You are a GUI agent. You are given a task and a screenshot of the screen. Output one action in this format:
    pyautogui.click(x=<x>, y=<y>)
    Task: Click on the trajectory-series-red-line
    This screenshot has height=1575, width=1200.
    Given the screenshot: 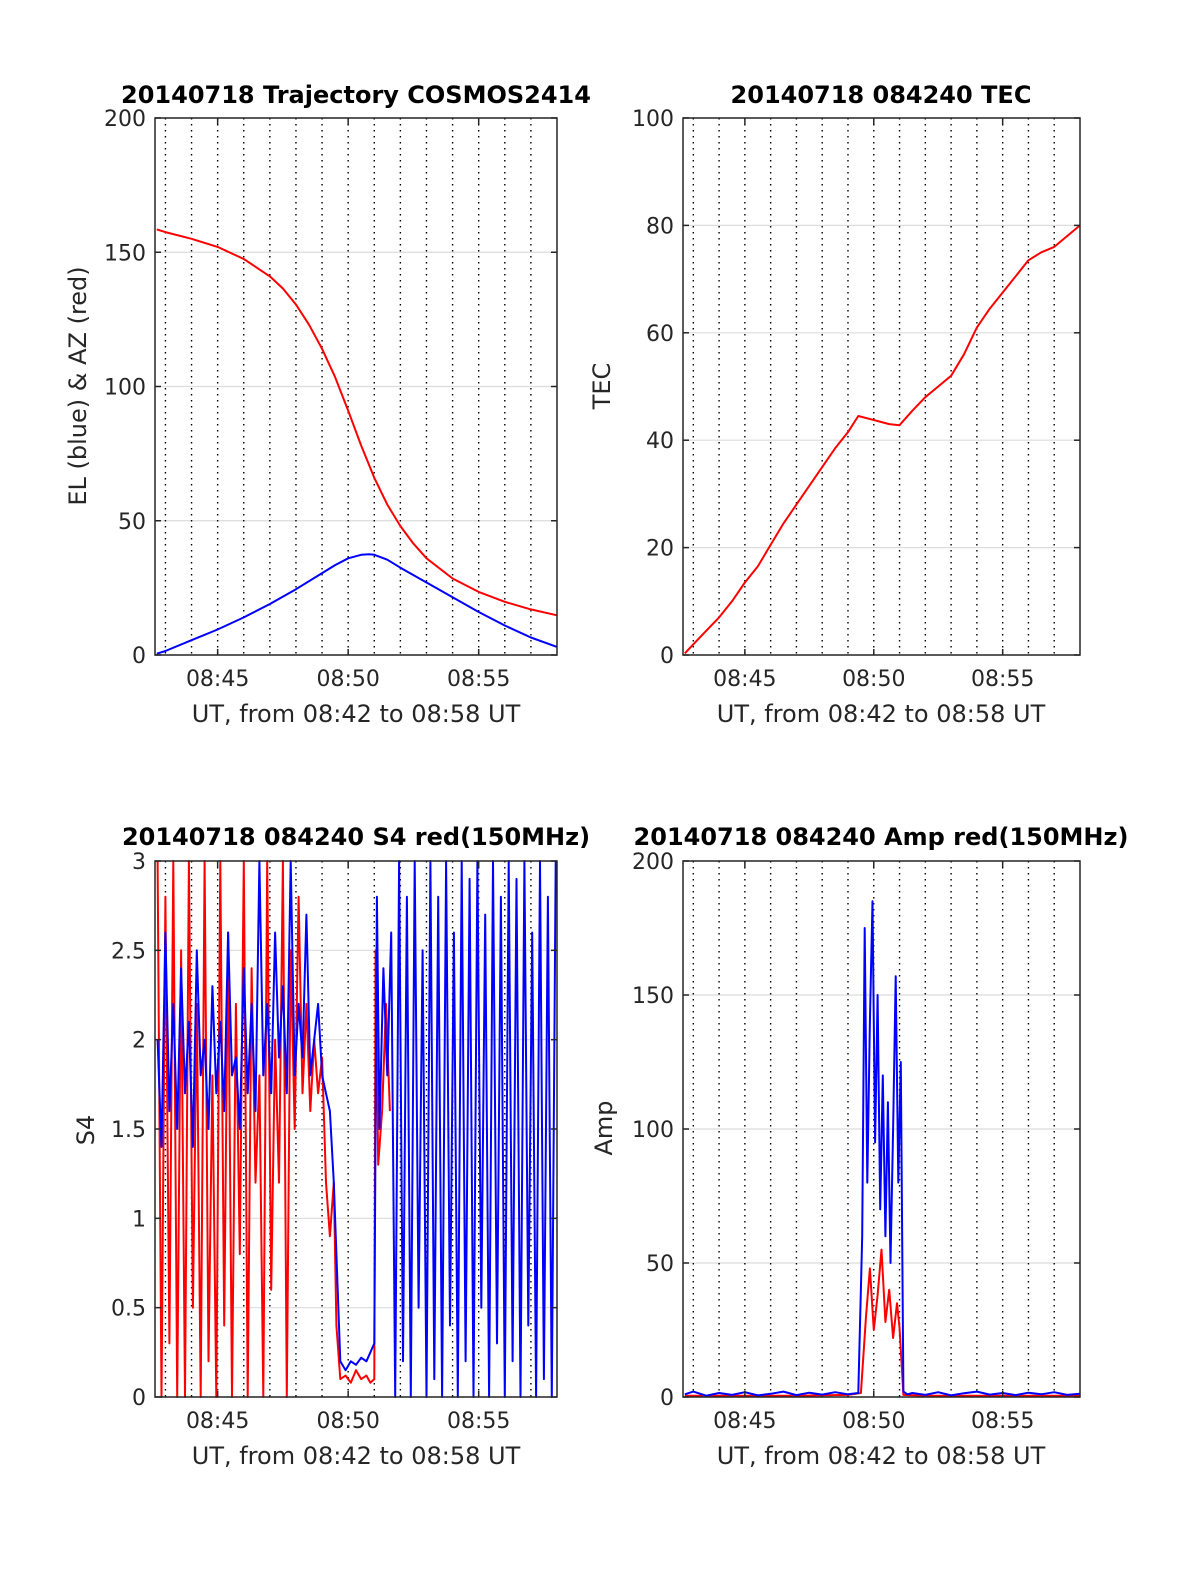 What is the action you would take?
    pyautogui.click(x=357, y=422)
    